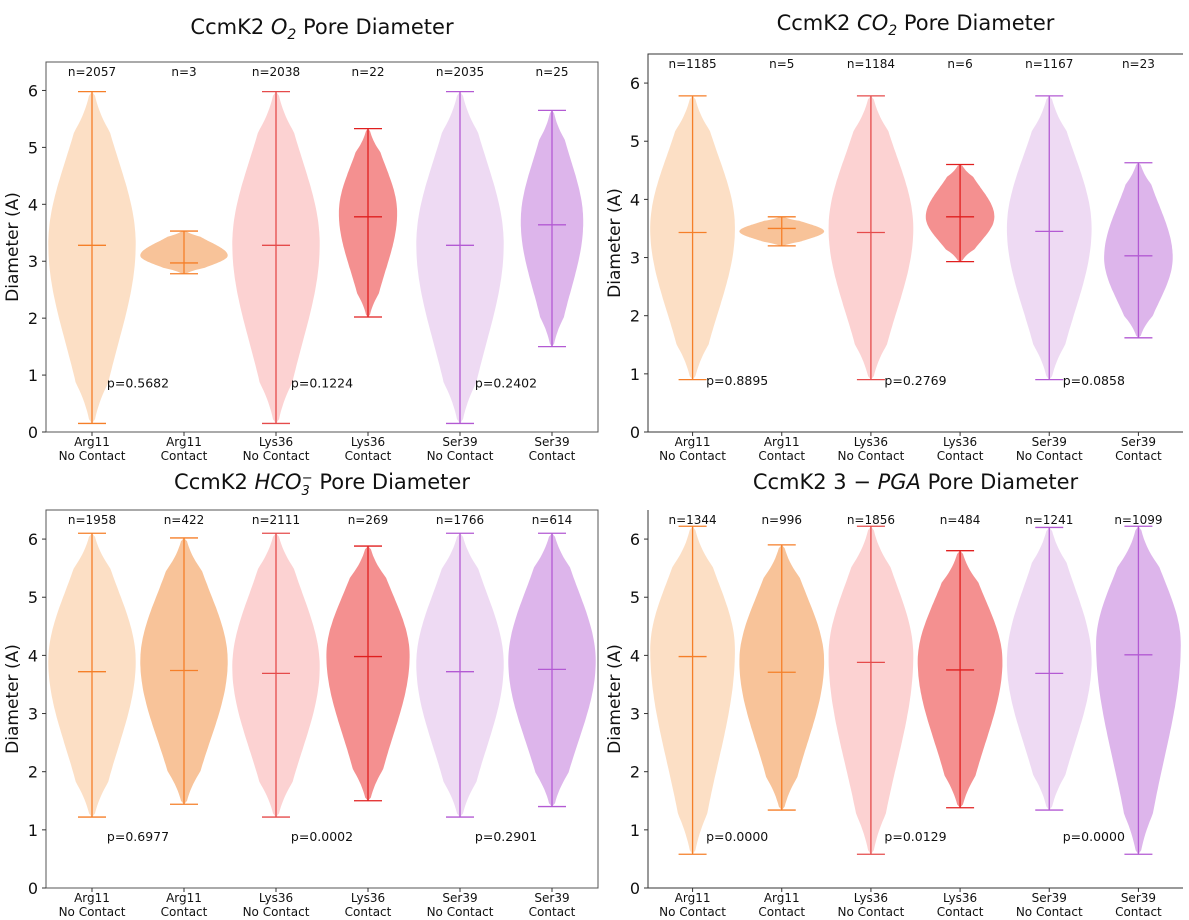 This screenshot has width=1189, height=920. Describe the element at coordinates (552, 72) in the screenshot. I see `count-label: n=25` at that location.